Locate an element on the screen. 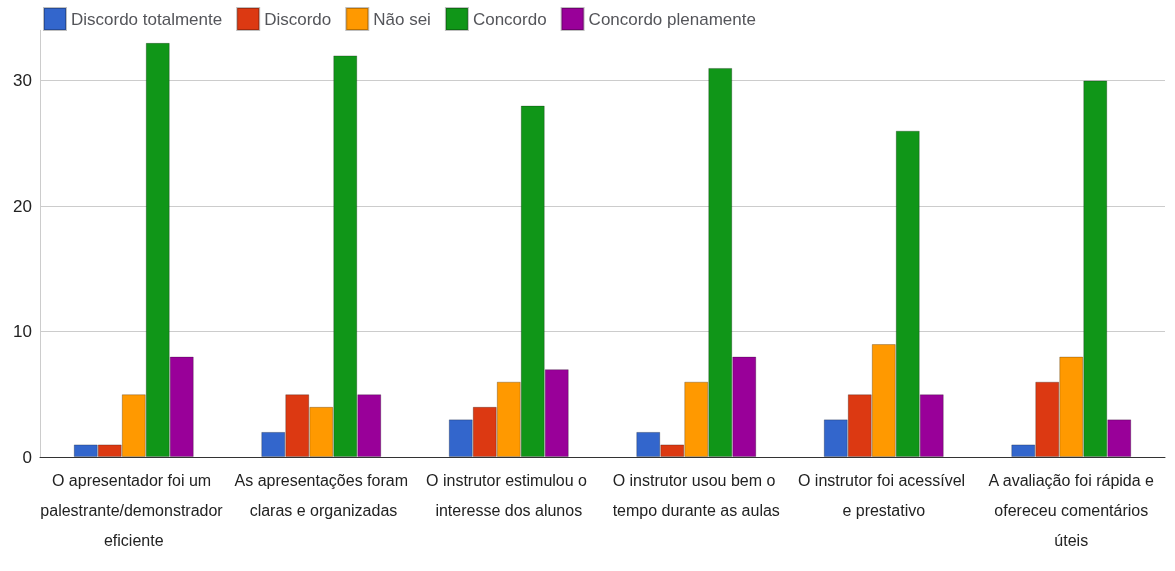 The image size is (1175, 571). x-tick-label: O instrutor foi acessível e prestativo is located at coordinates (883, 495).